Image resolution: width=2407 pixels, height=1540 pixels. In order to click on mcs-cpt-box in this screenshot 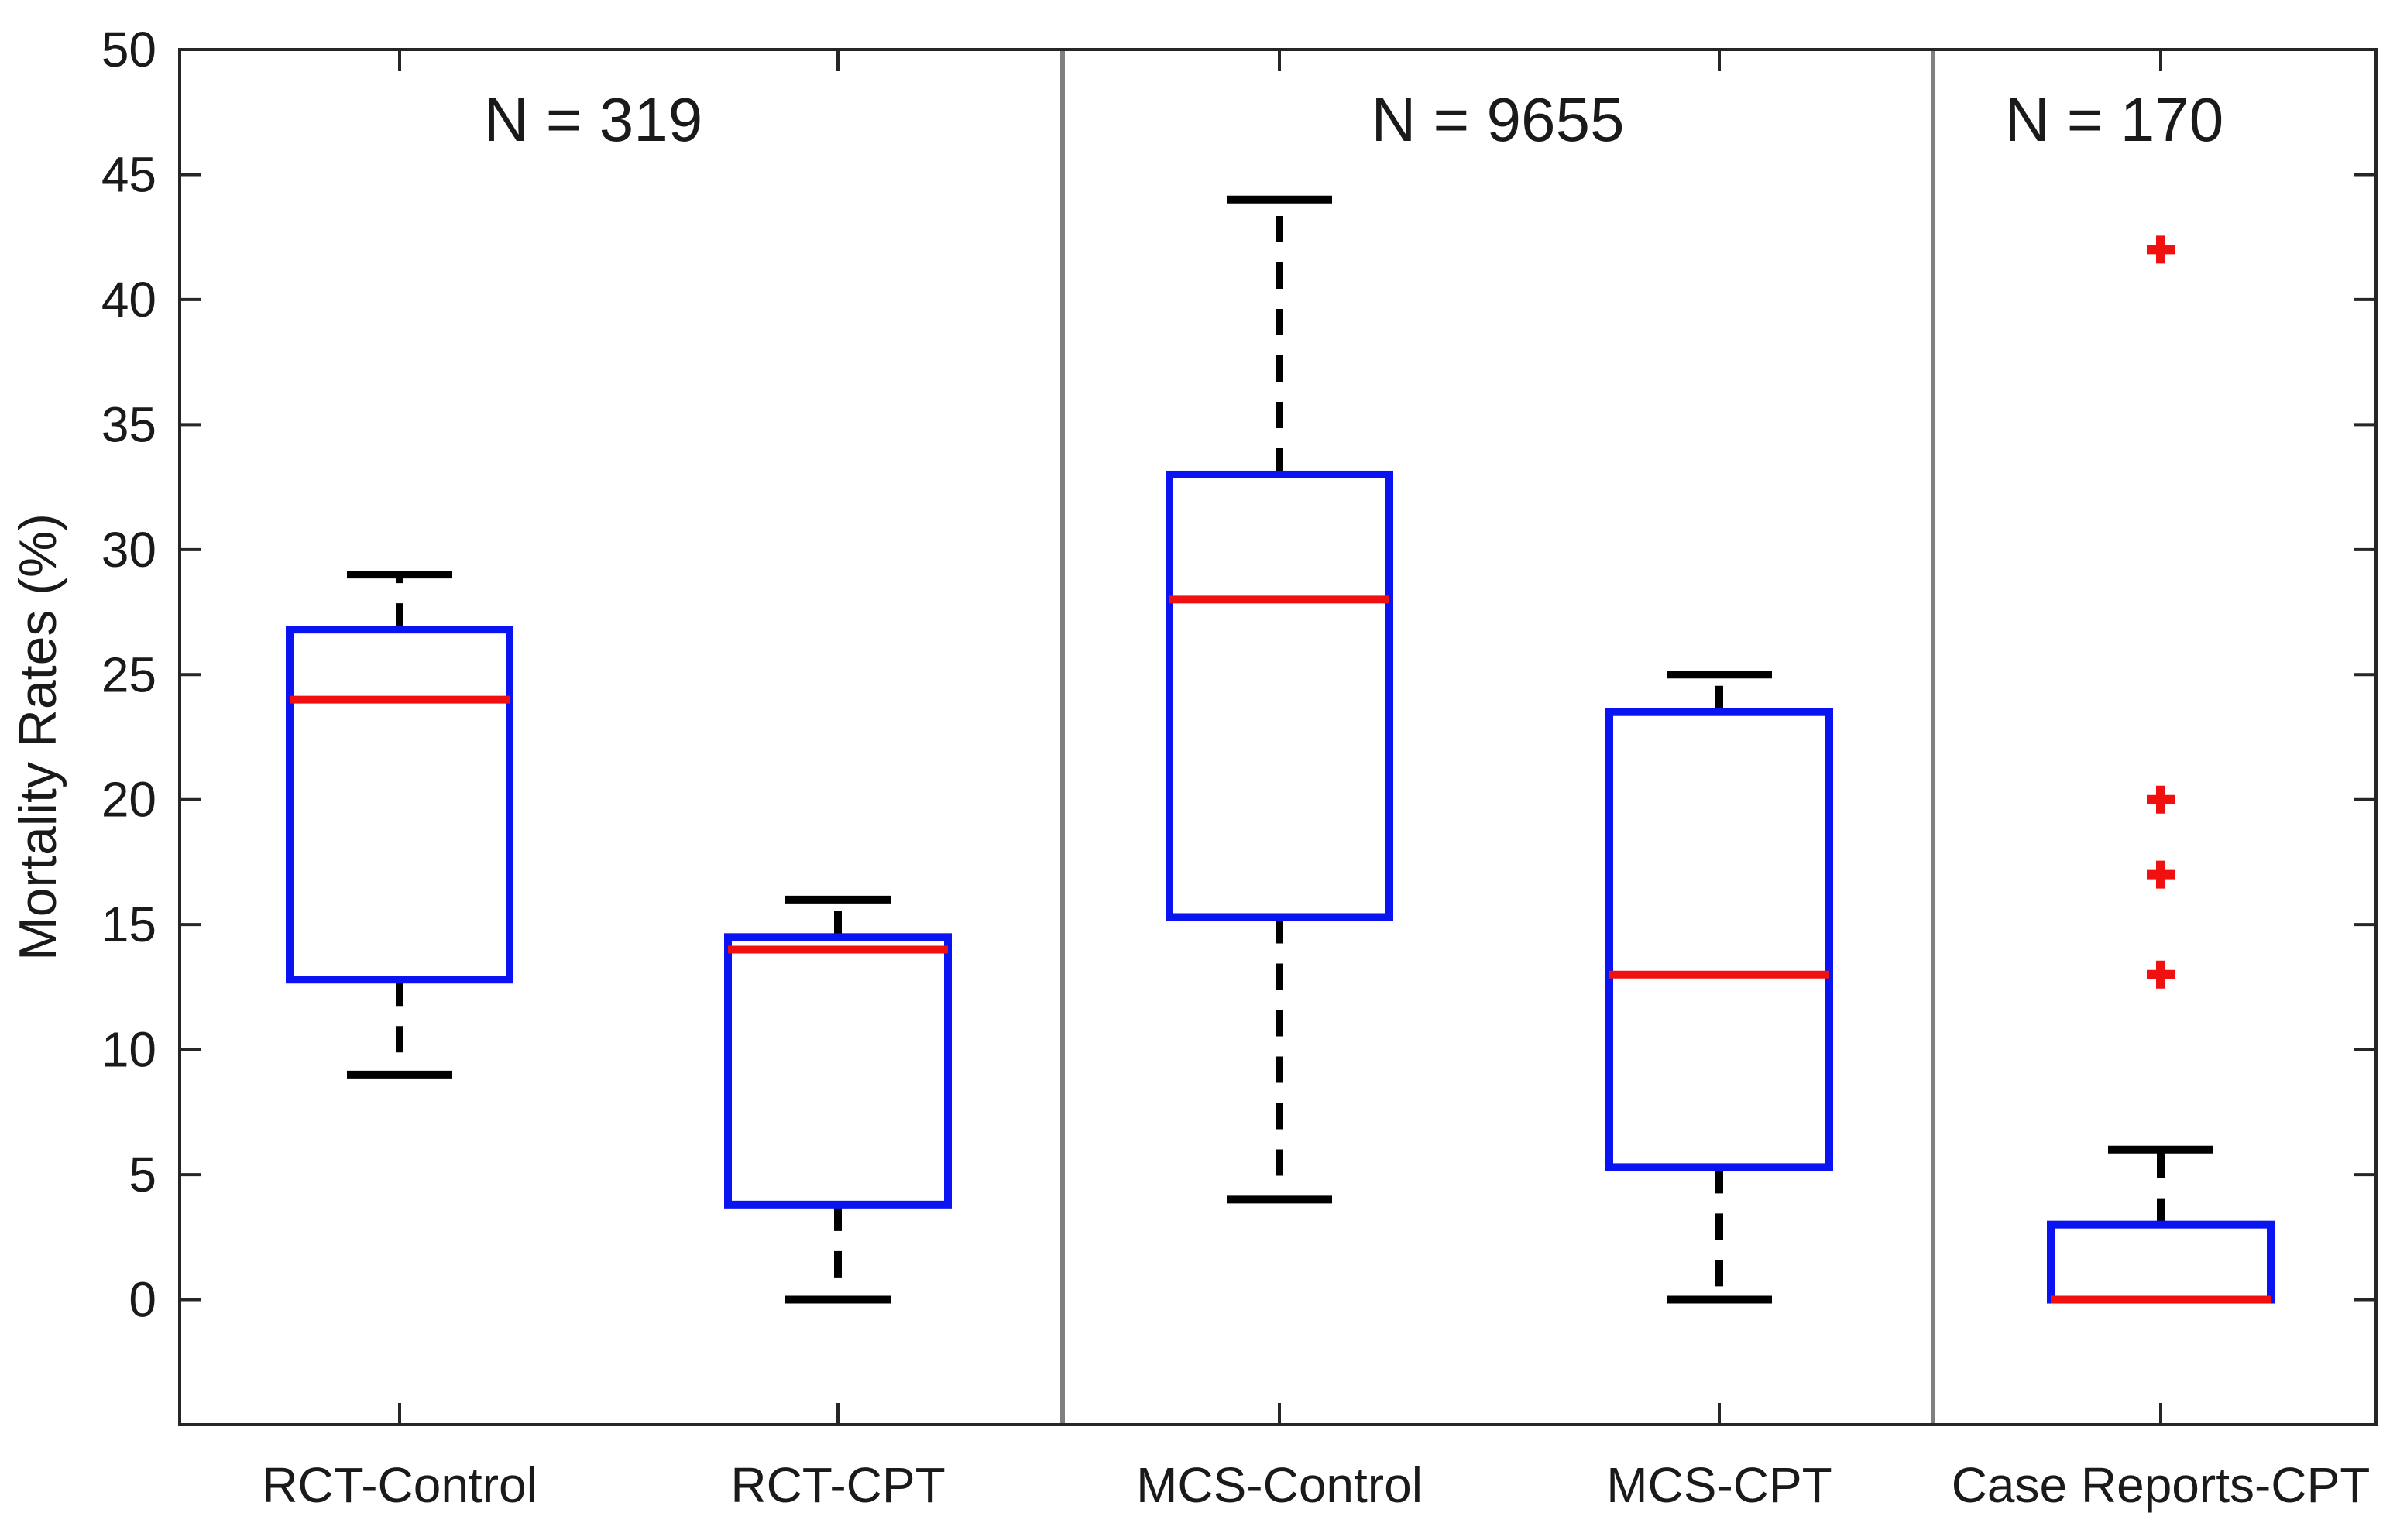, I will do `click(1719, 940)`.